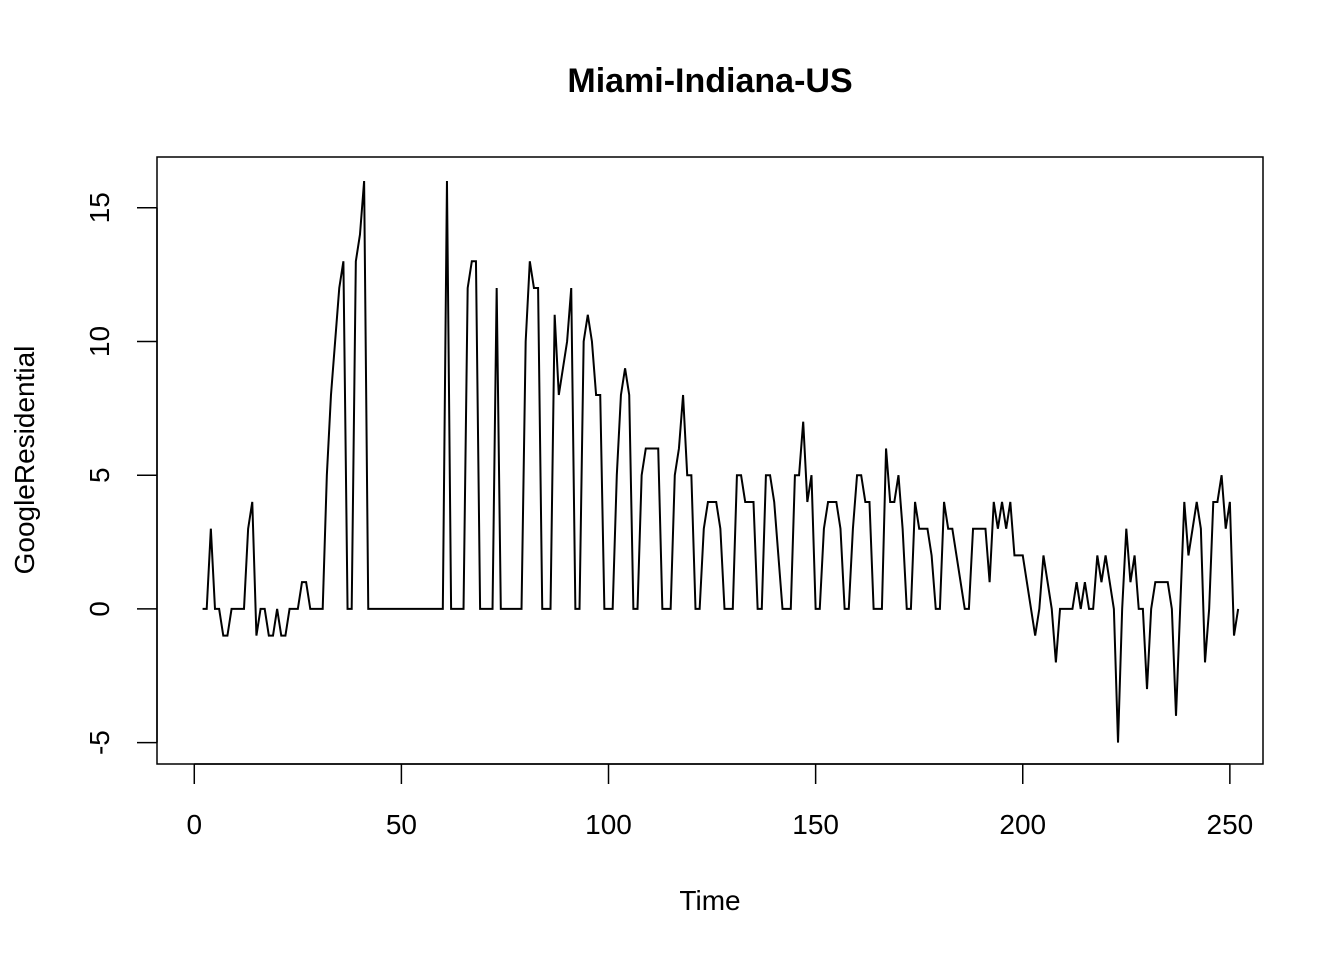  What do you see at coordinates (99, 207) in the screenshot?
I see `y-tick-label: 15` at bounding box center [99, 207].